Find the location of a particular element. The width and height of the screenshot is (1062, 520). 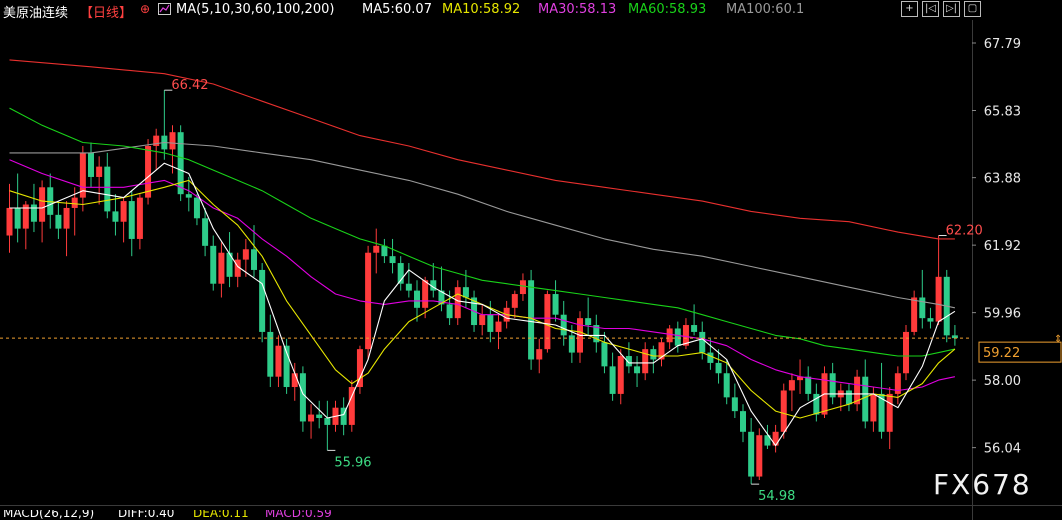

macd-value: MACD:0.59 is located at coordinates (298, 515).